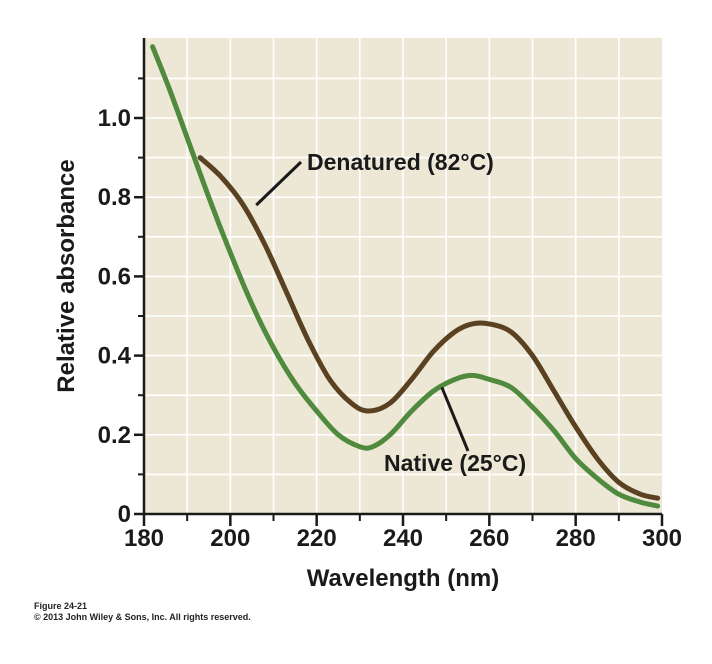 The height and width of the screenshot is (664, 712). Describe the element at coordinates (230, 538) in the screenshot. I see `x-tick-label: 200` at that location.